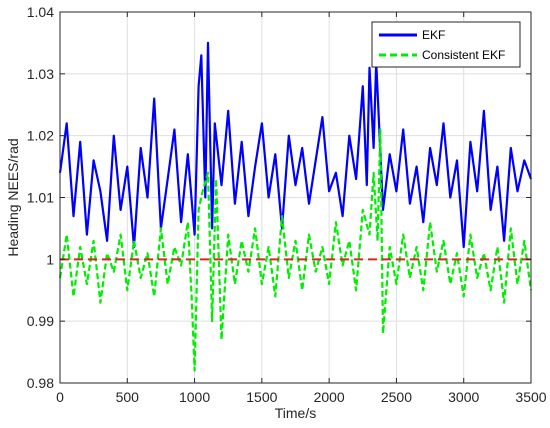 This screenshot has width=550, height=428. I want to click on x-tick-label: 2000, so click(329, 397).